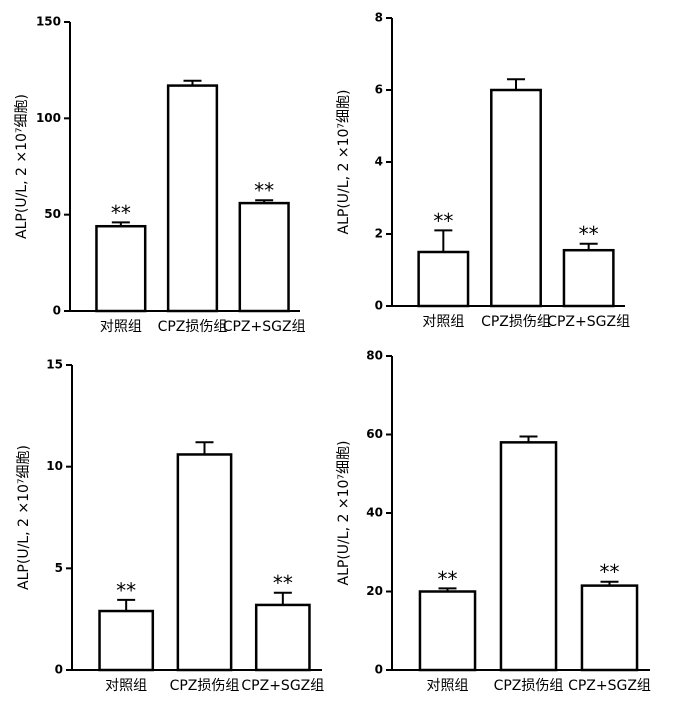 The height and width of the screenshot is (710, 700). I want to click on y-tick-label: 50, so click(52, 214).